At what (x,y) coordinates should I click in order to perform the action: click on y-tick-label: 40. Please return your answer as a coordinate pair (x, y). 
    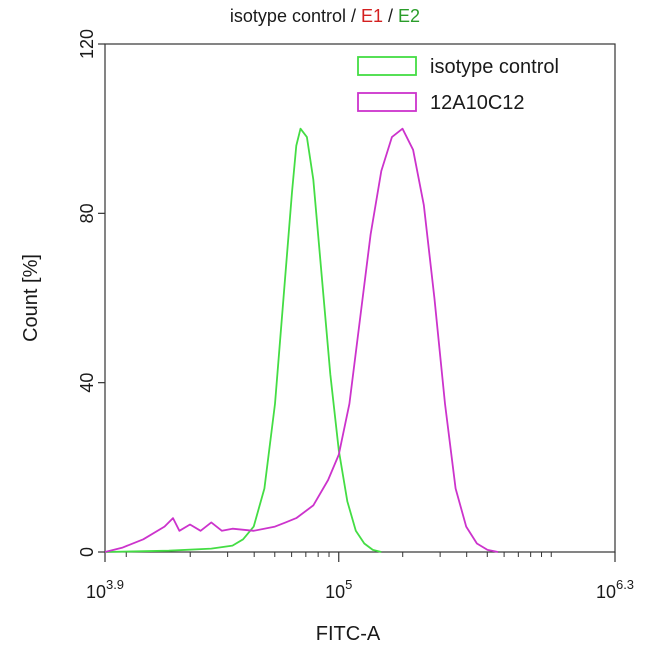
    Looking at the image, I should click on (87, 383).